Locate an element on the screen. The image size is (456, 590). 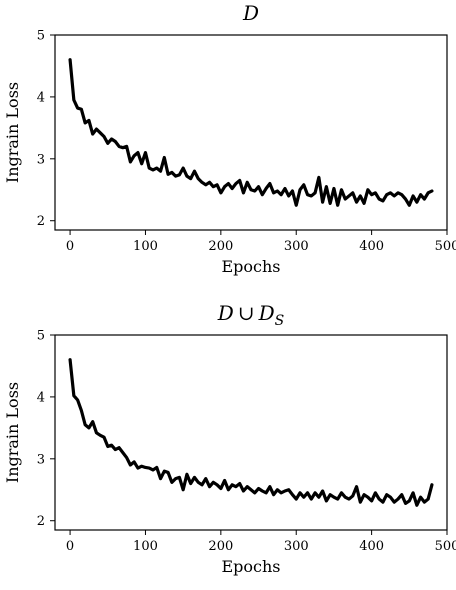
chart-title: D ∪ DS is located at coordinates (250, 315).